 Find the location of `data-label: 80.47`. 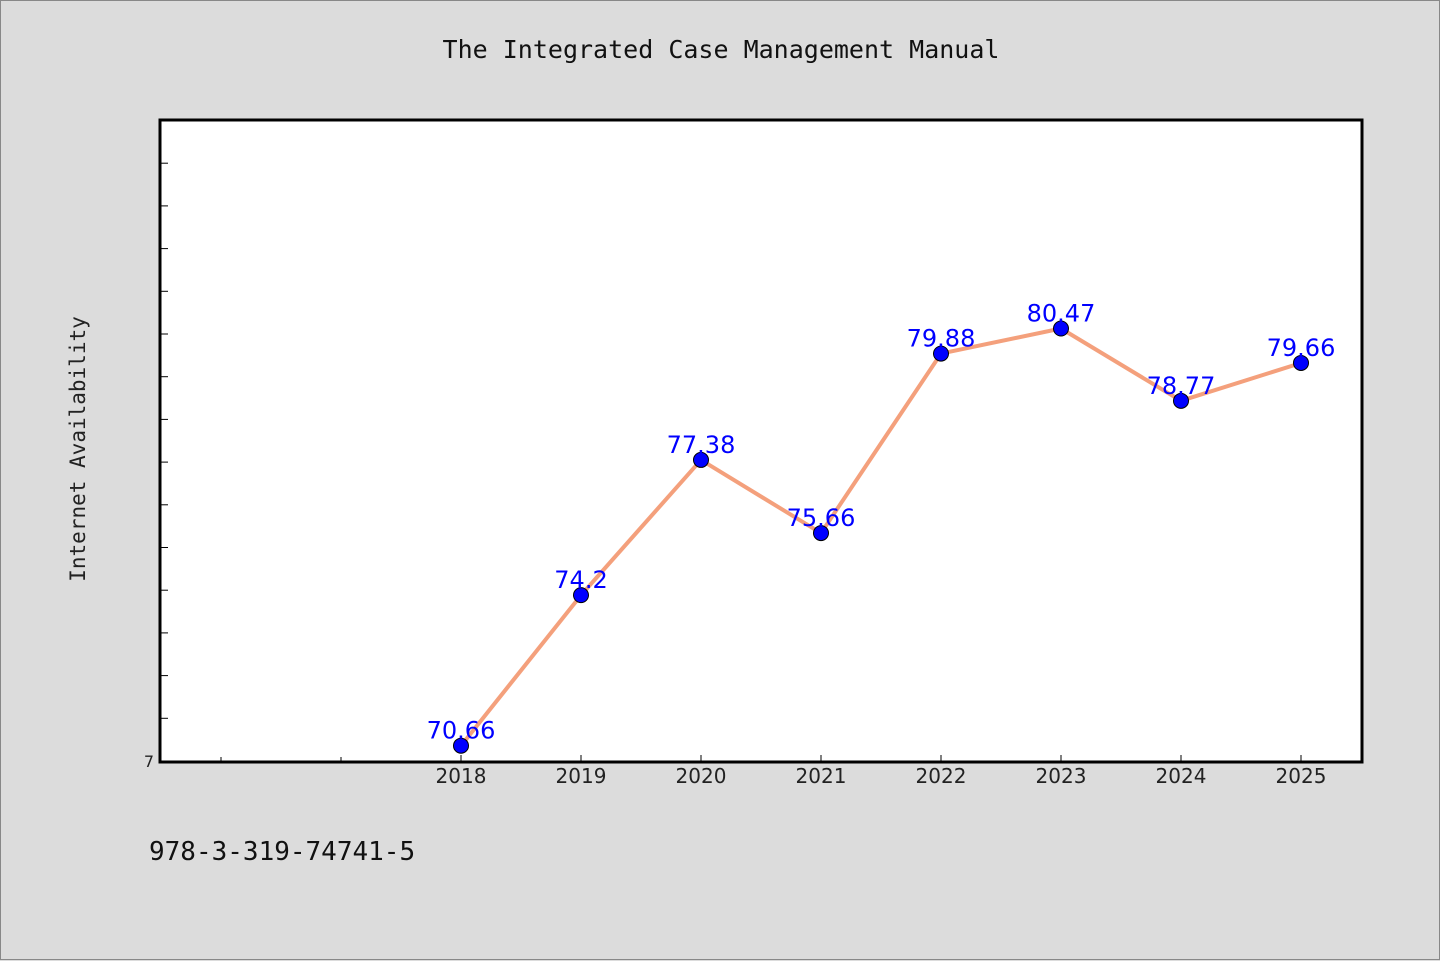

data-label: 80.47 is located at coordinates (1061, 314).